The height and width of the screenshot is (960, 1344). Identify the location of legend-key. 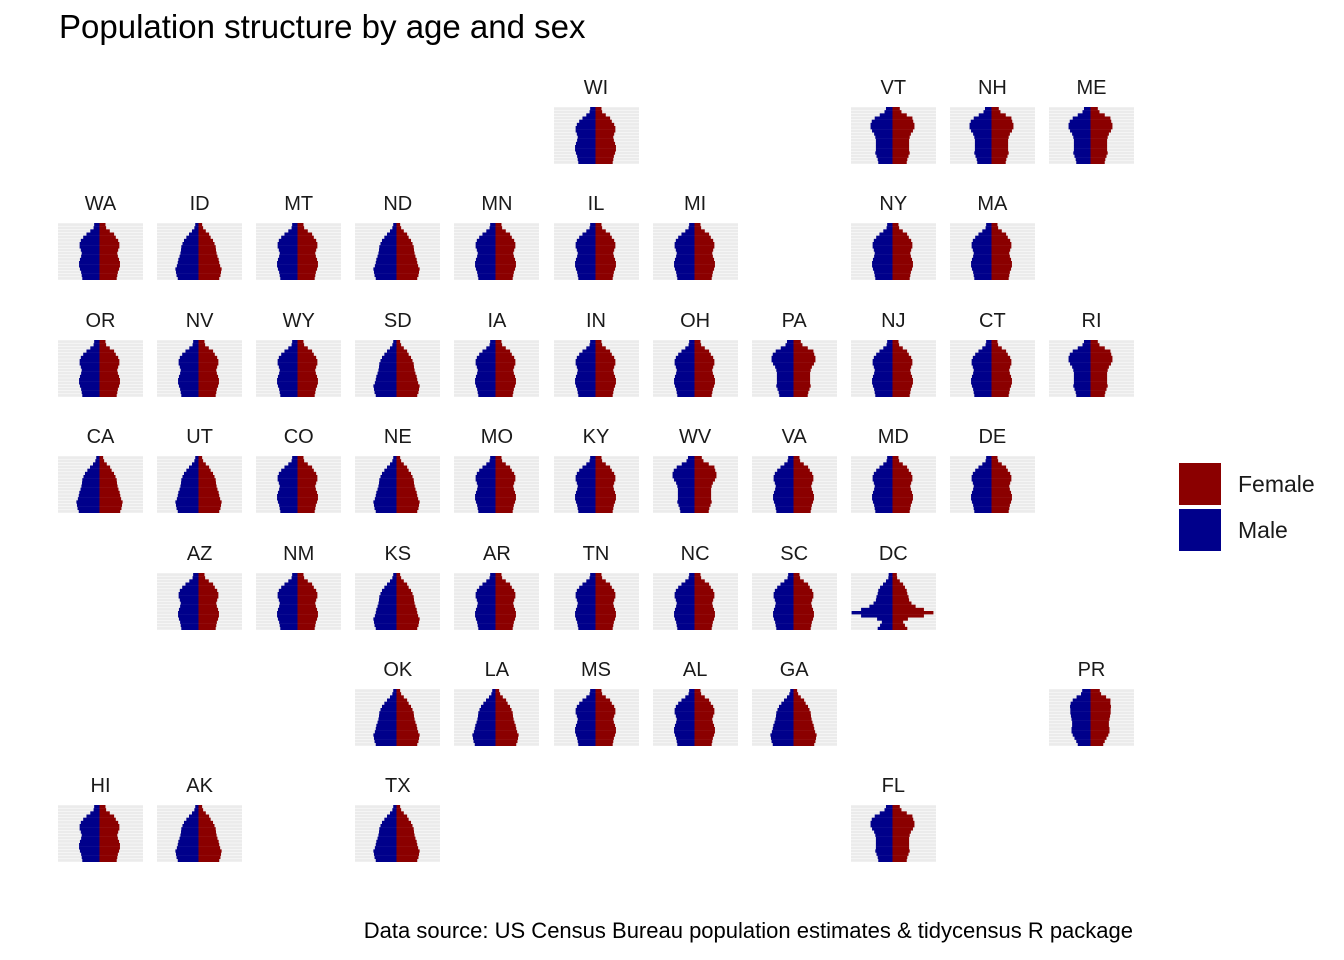
(1200, 530).